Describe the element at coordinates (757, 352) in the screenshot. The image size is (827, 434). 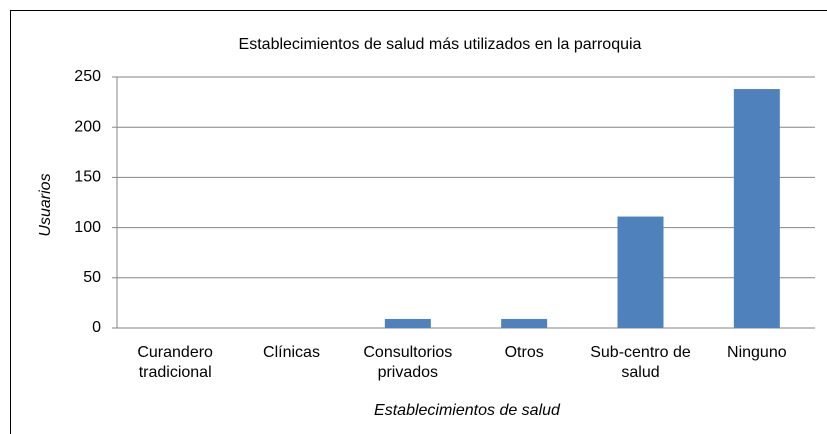
I see `x-tick-label: Ninguno` at that location.